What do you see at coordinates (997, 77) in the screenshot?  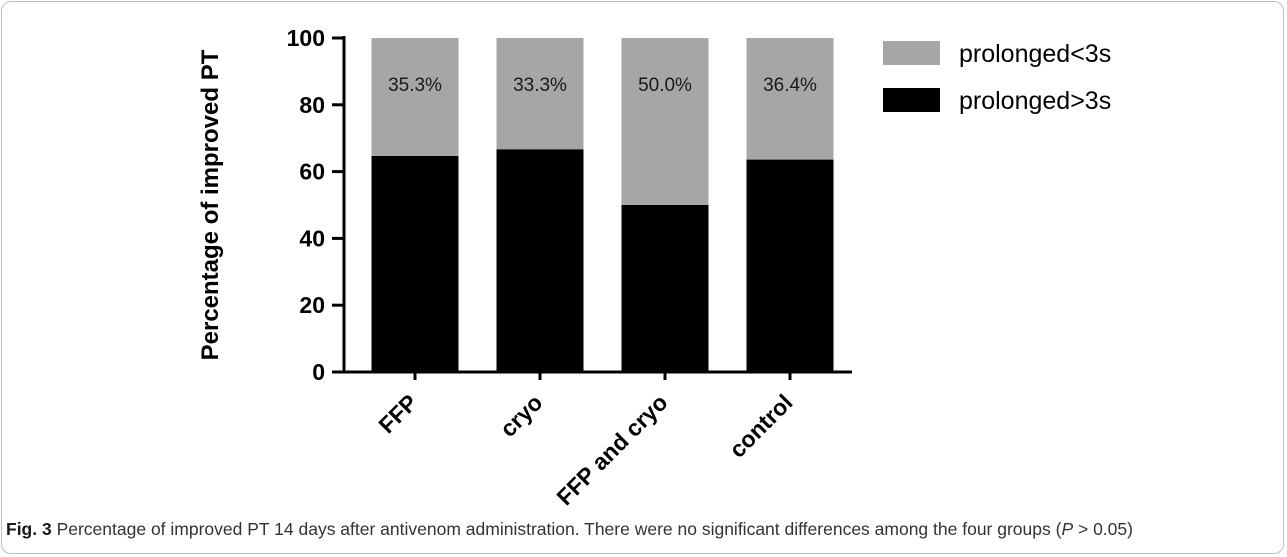 I see `legend-layer: prolonged<3s prolonged>3s` at bounding box center [997, 77].